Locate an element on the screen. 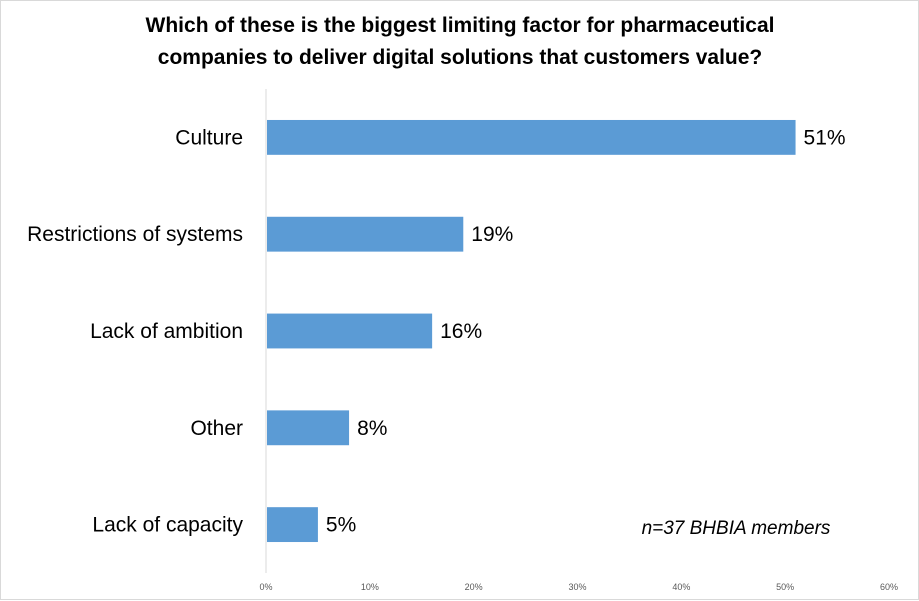  x-tick-label: 0% is located at coordinates (265, 587).